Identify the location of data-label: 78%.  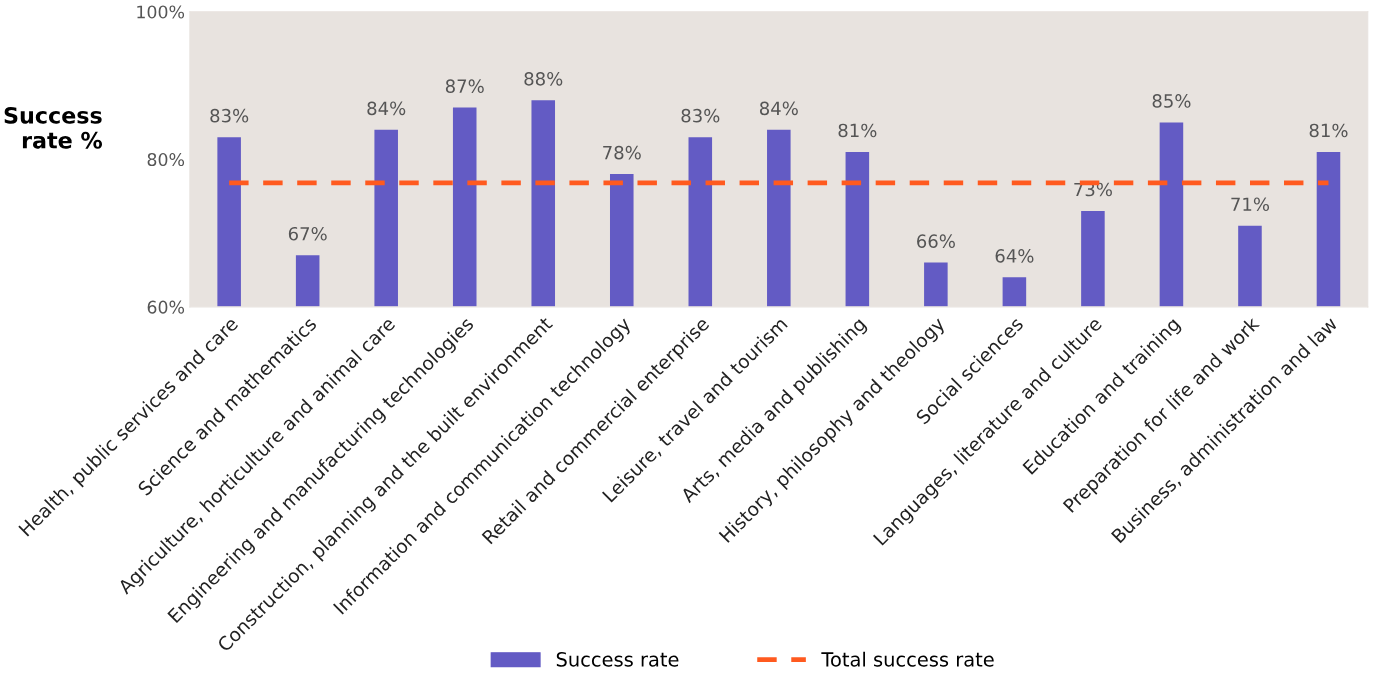
(622, 152).